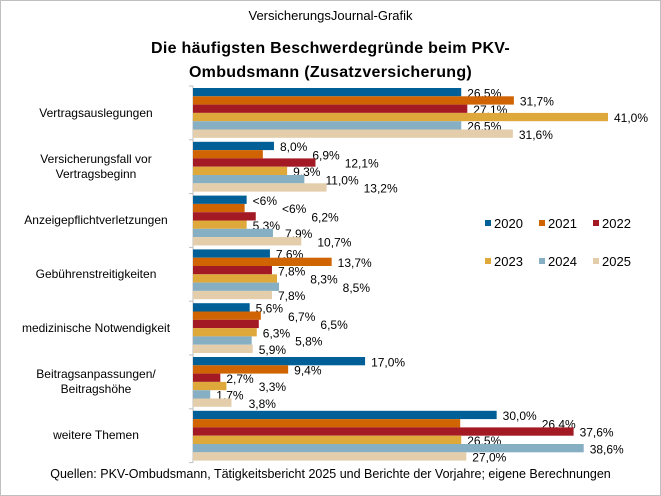 Image resolution: width=661 pixels, height=496 pixels. Describe the element at coordinates (596, 261) in the screenshot. I see `legend-swatch-2025` at that location.